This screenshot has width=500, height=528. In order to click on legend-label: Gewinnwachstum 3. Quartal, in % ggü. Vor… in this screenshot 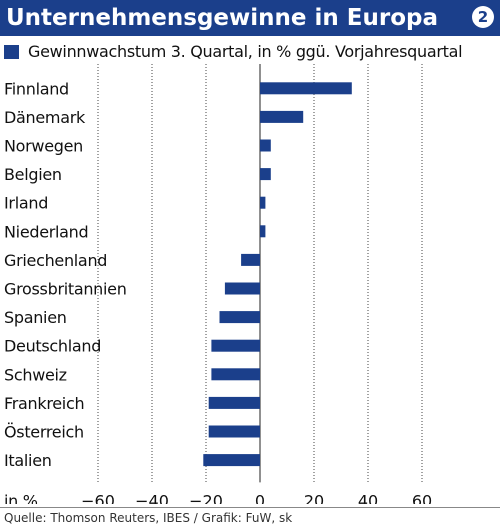, I will do `click(245, 51)`.